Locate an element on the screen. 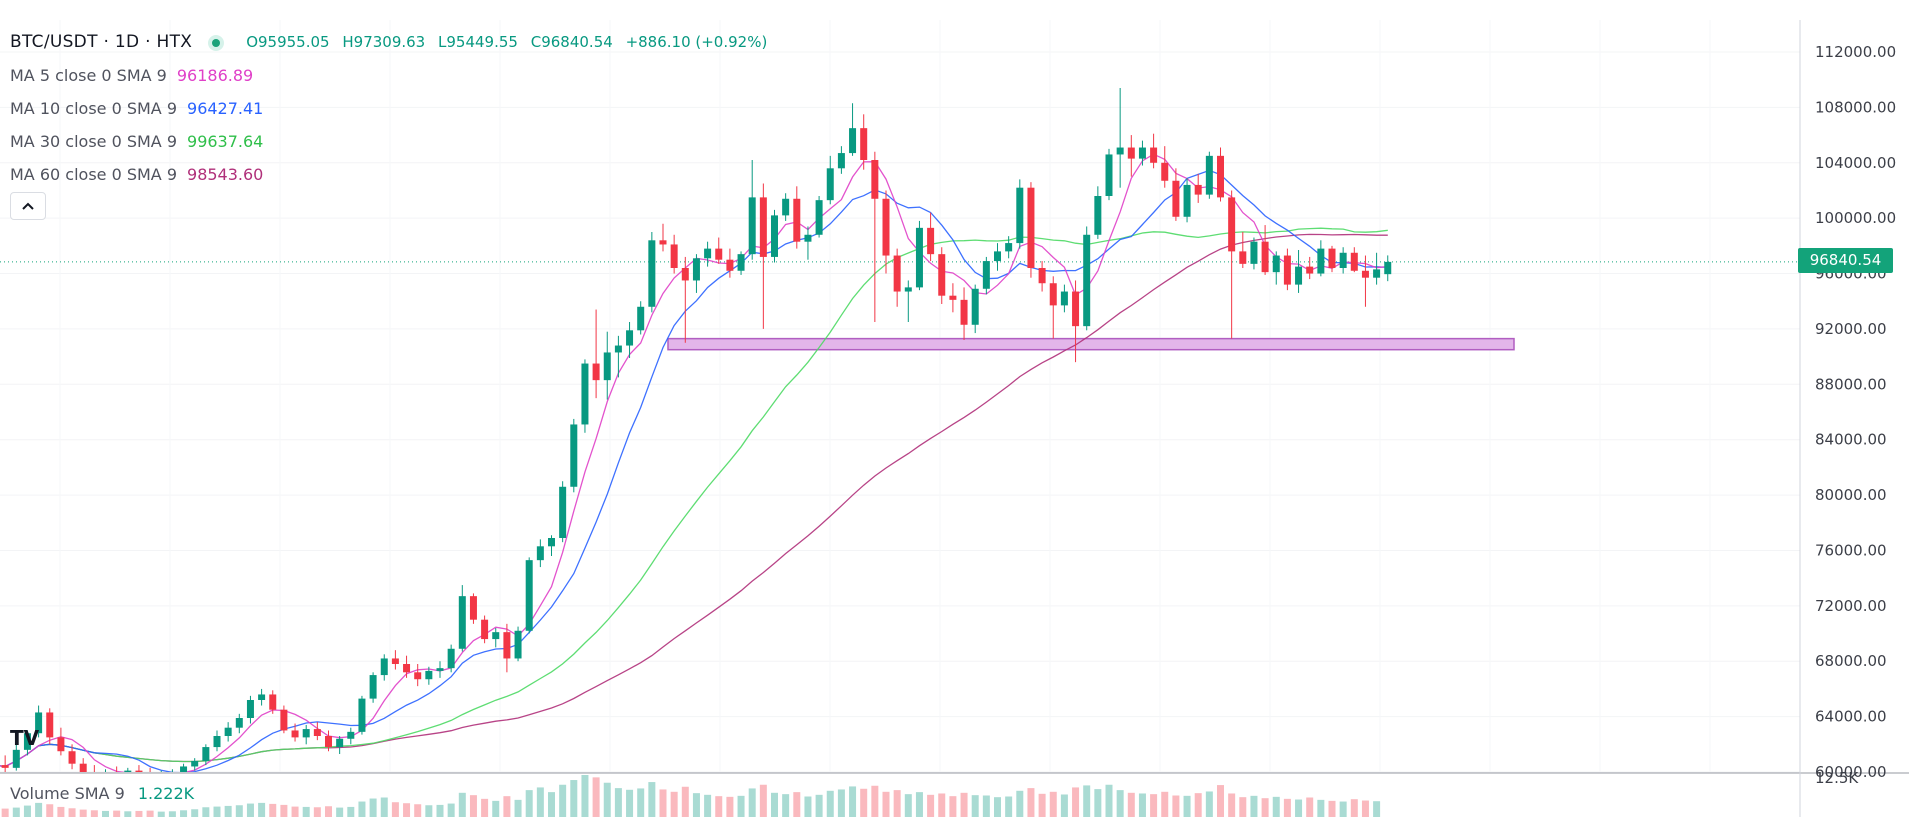 The width and height of the screenshot is (1909, 817). legend-collapse-button is located at coordinates (28, 206).